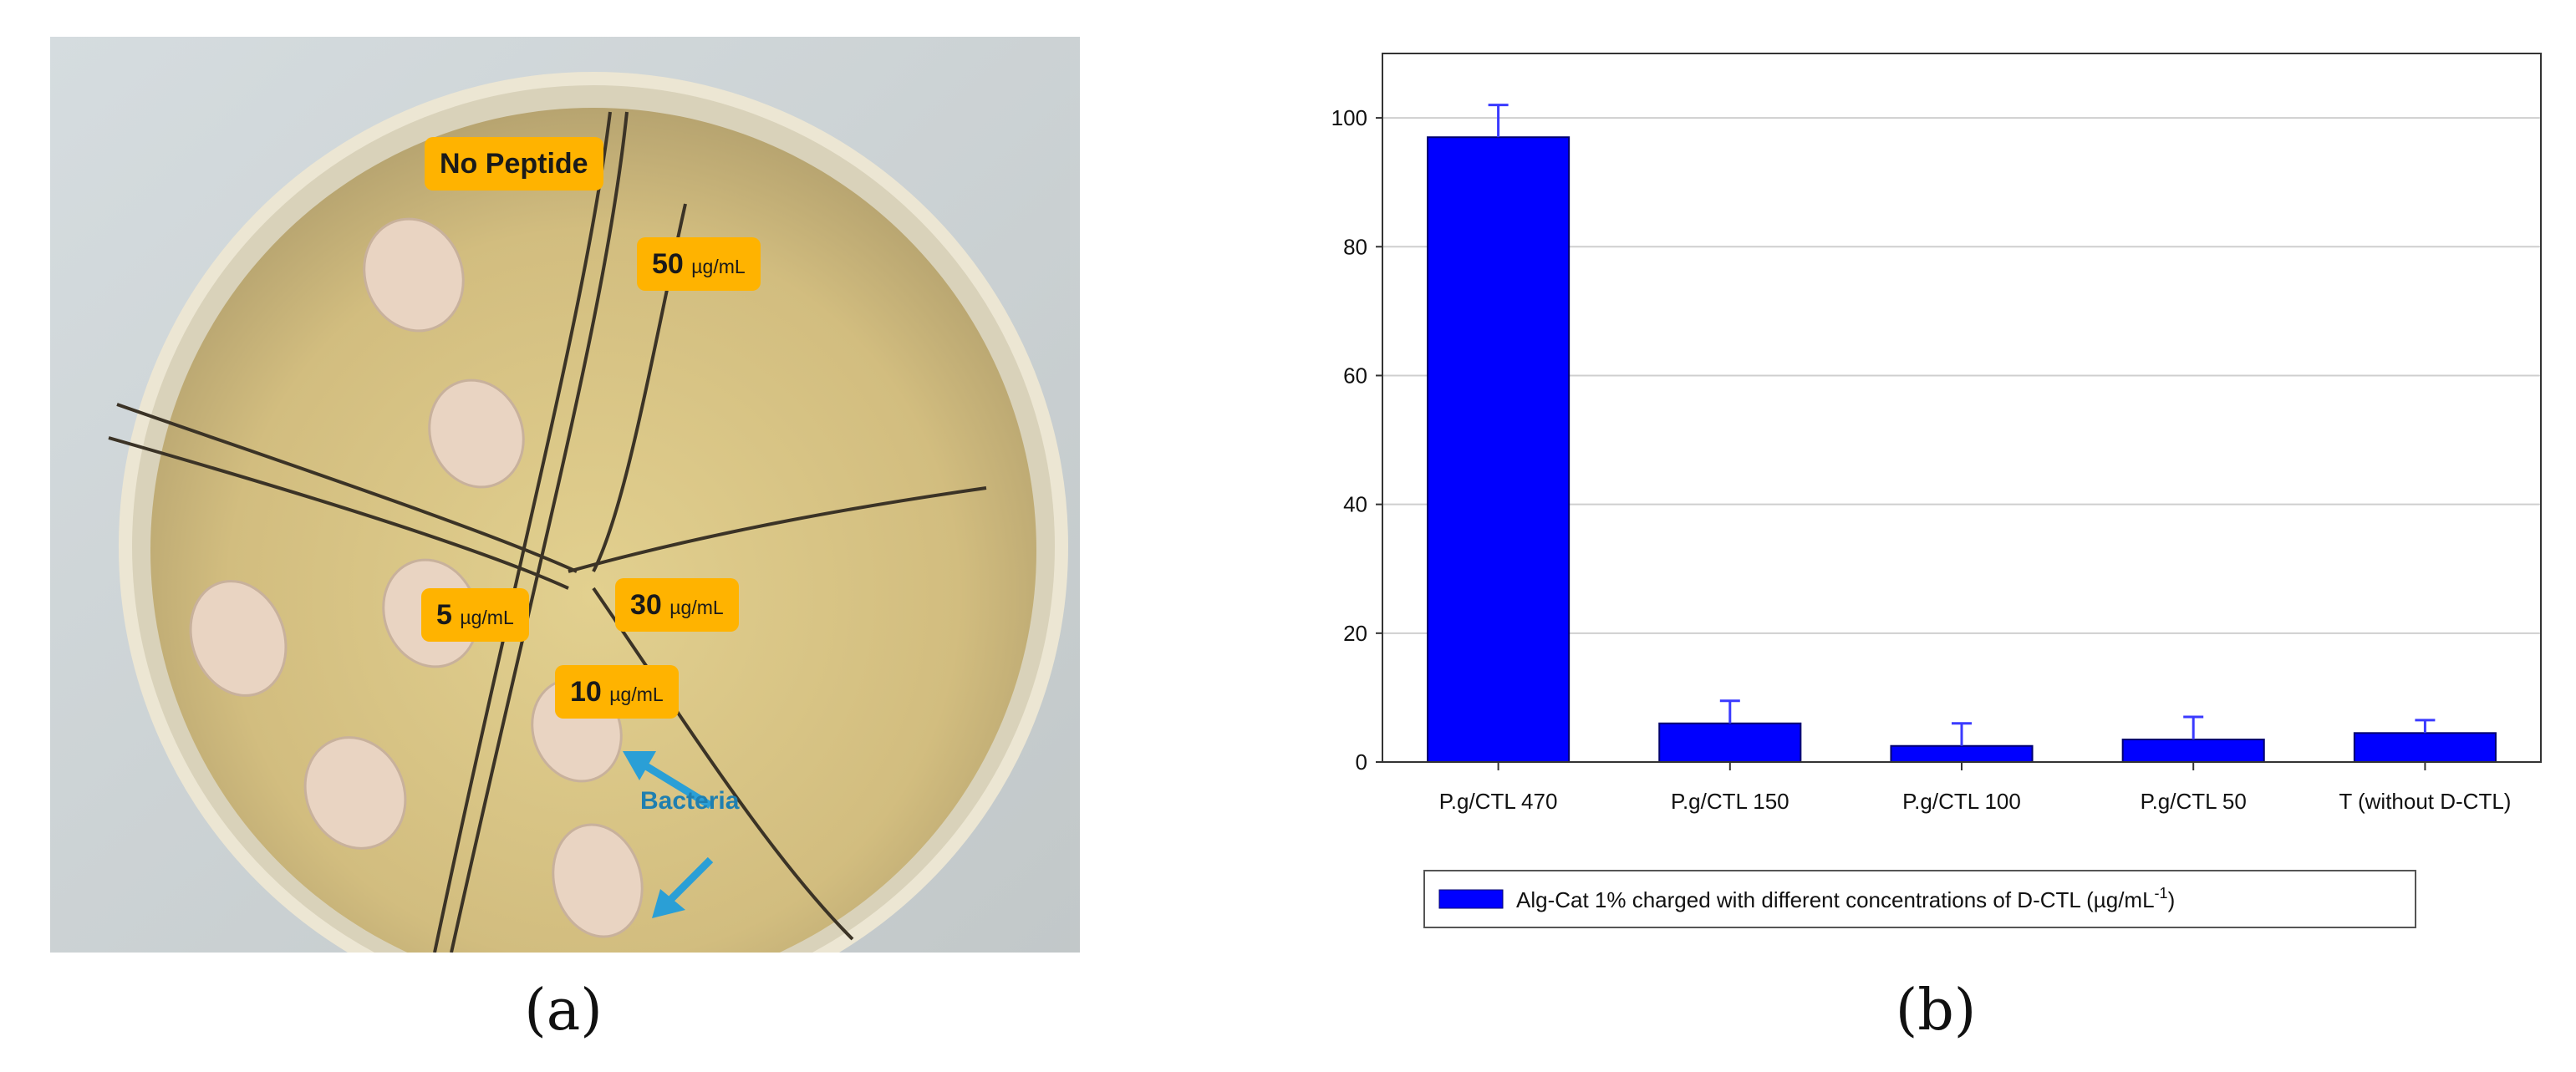 Image resolution: width=2576 pixels, height=1072 pixels. Describe the element at coordinates (1355, 633) in the screenshot. I see `y-tick-label-20: 20` at that location.